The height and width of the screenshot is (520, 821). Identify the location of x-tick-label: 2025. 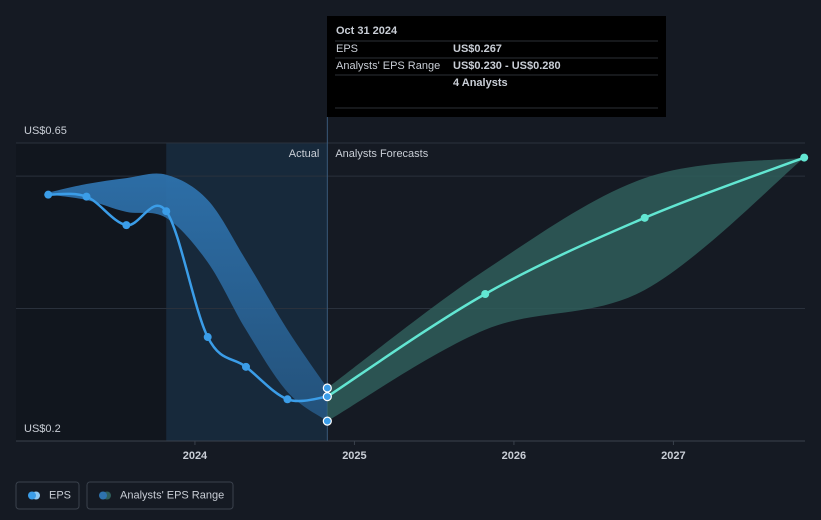
(354, 456).